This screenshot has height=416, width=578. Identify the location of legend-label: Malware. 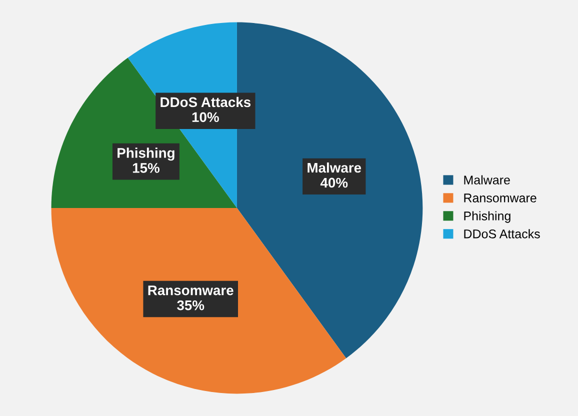
(487, 179).